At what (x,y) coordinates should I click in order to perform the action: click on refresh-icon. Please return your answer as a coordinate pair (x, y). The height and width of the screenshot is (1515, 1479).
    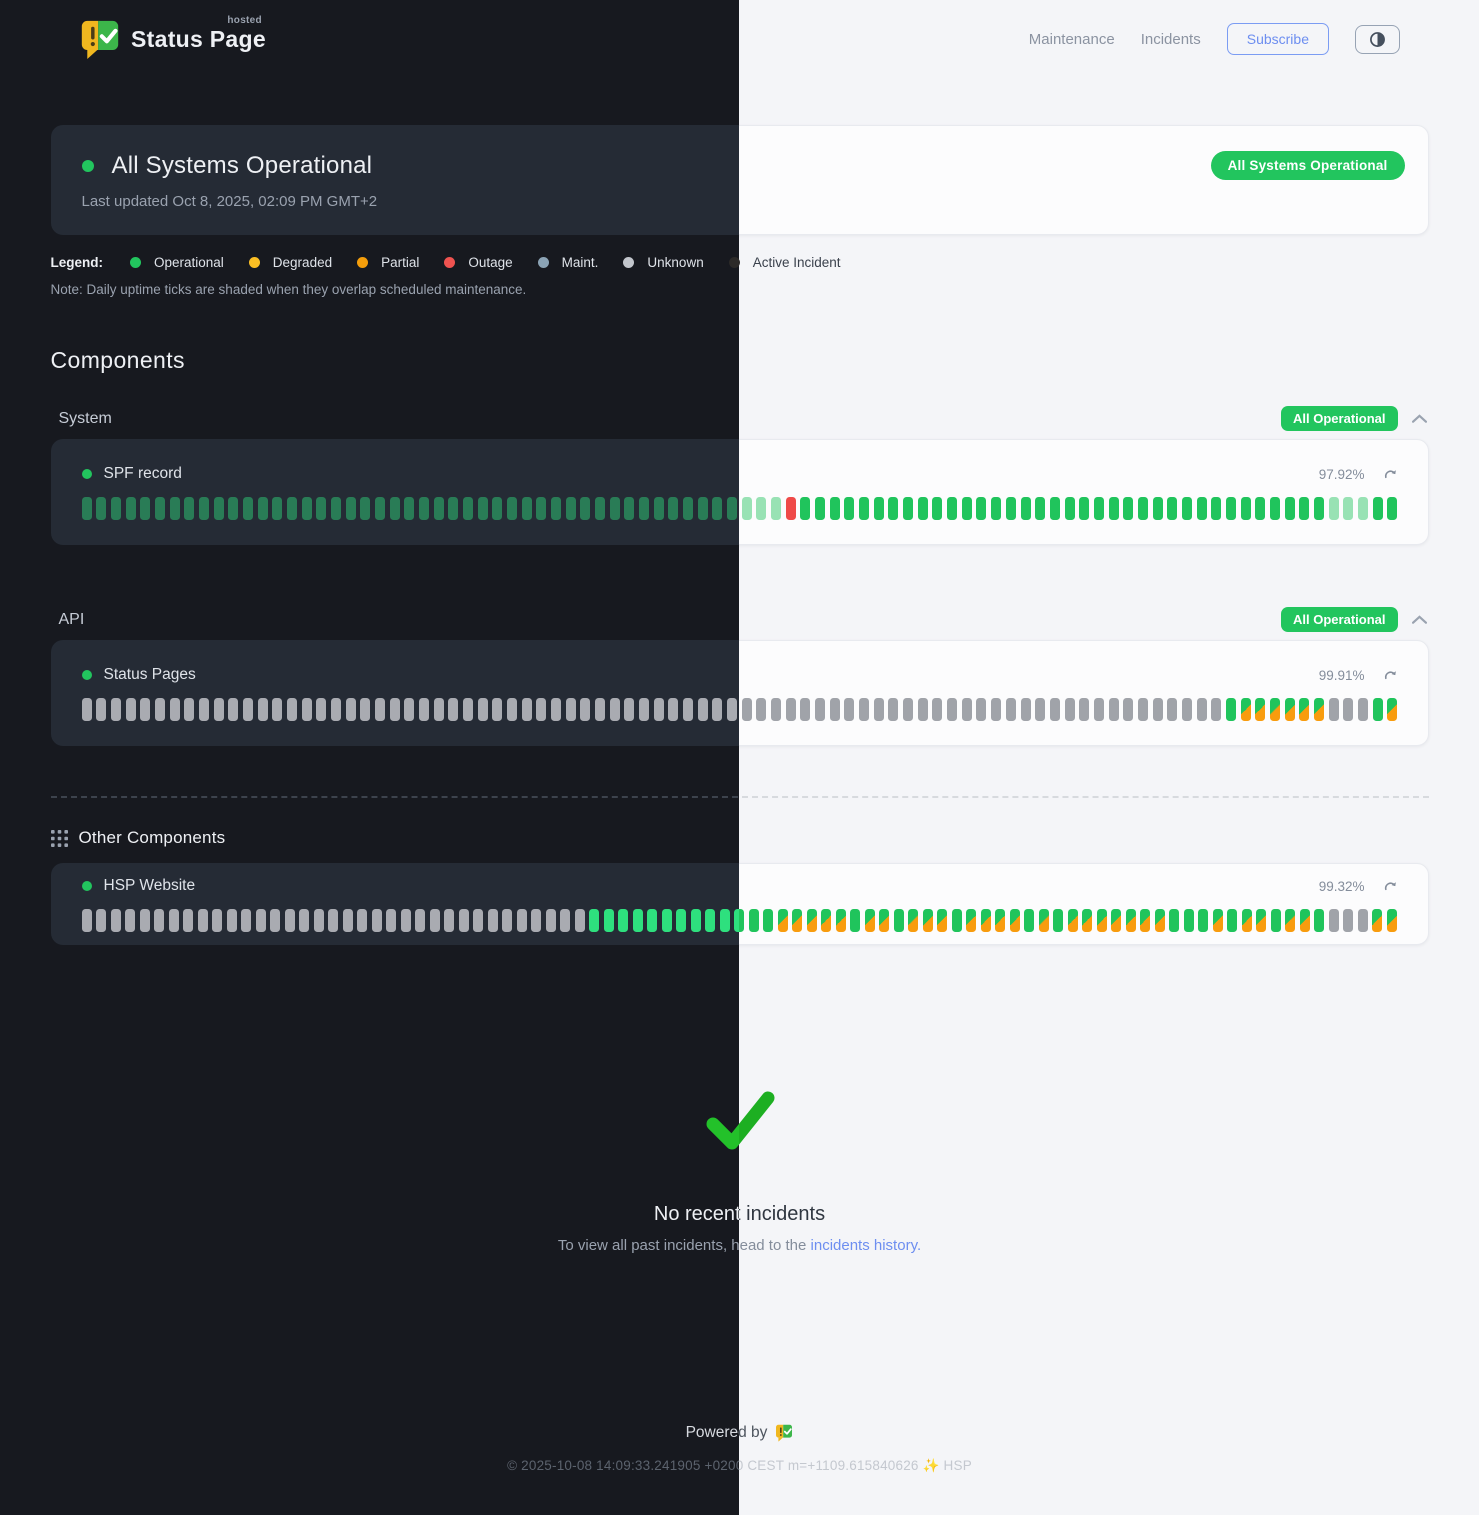
    Looking at the image, I should click on (1390, 886).